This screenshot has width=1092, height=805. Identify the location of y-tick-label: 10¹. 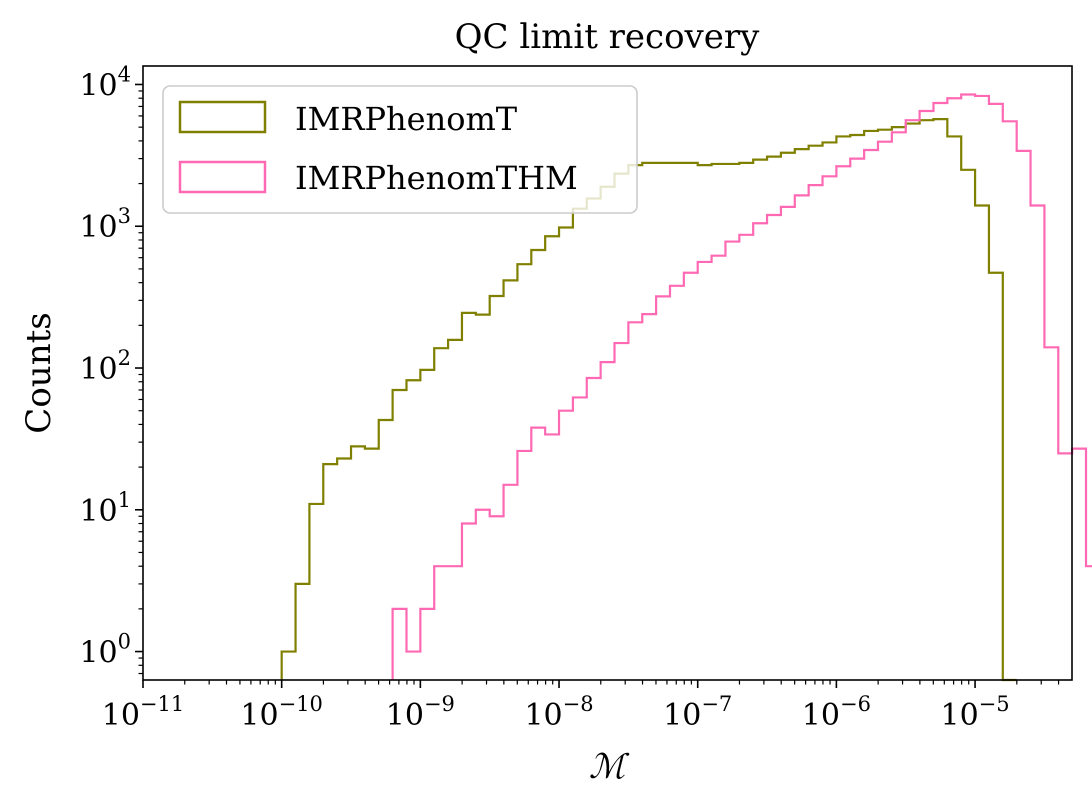
(105, 508).